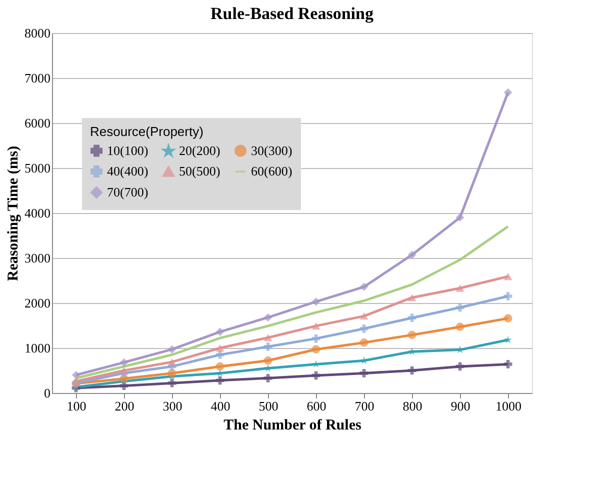 The image size is (598, 489). What do you see at coordinates (37, 348) in the screenshot?
I see `y-tick-label: 1000` at bounding box center [37, 348].